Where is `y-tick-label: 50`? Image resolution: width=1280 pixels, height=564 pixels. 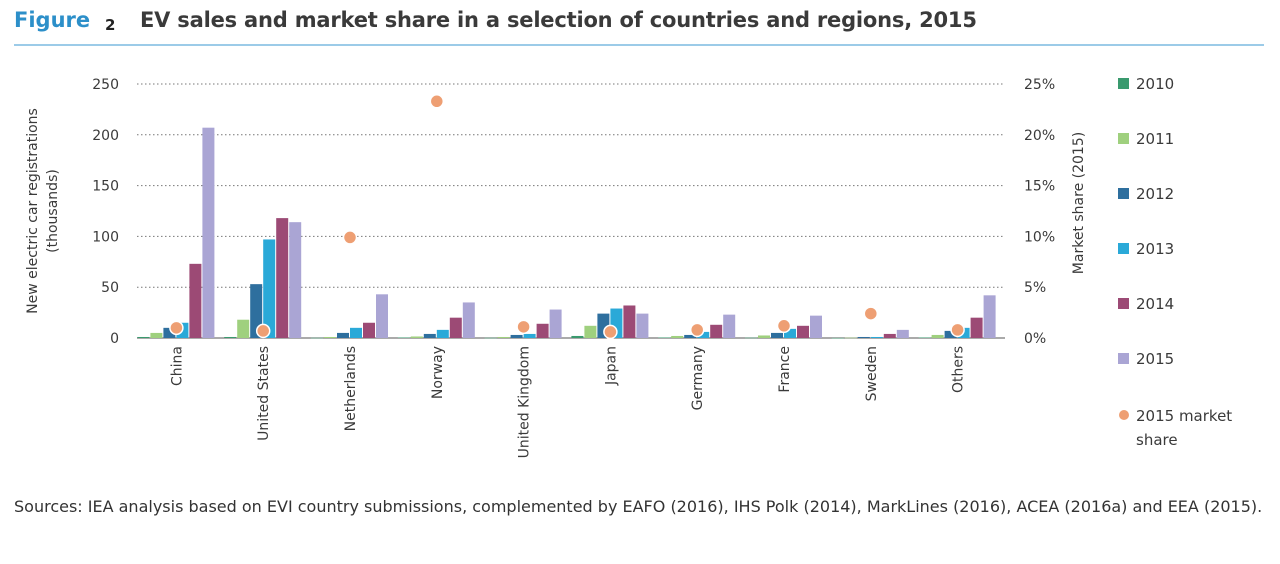 y-tick-label: 50 is located at coordinates (110, 288).